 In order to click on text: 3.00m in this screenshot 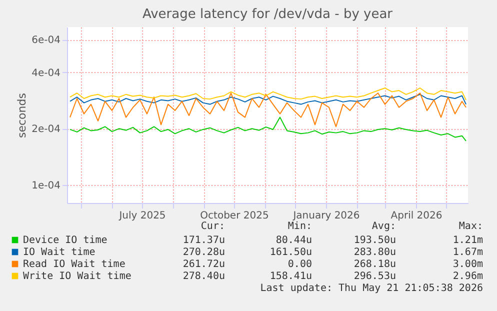, I will do `click(467, 264)`.